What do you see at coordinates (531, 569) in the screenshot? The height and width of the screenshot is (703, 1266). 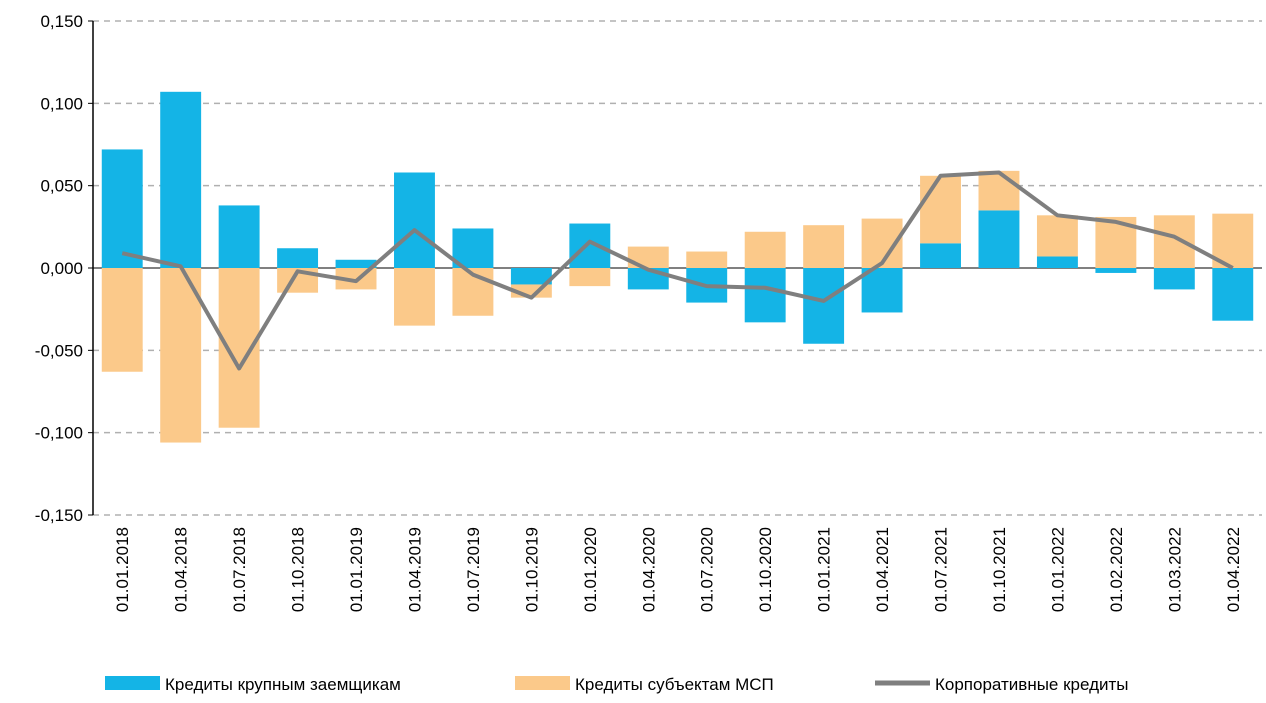 I see `x-tick-label: 01.10.2019` at bounding box center [531, 569].